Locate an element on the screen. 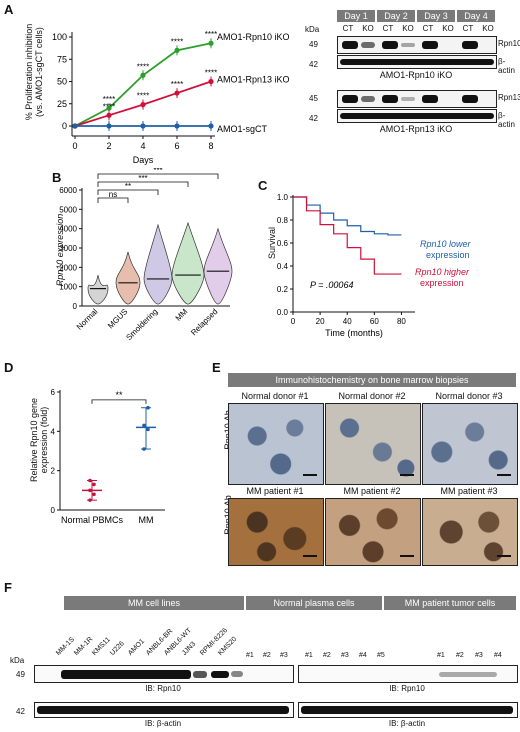  day-4-header: Day 4 is located at coordinates (476, 16).